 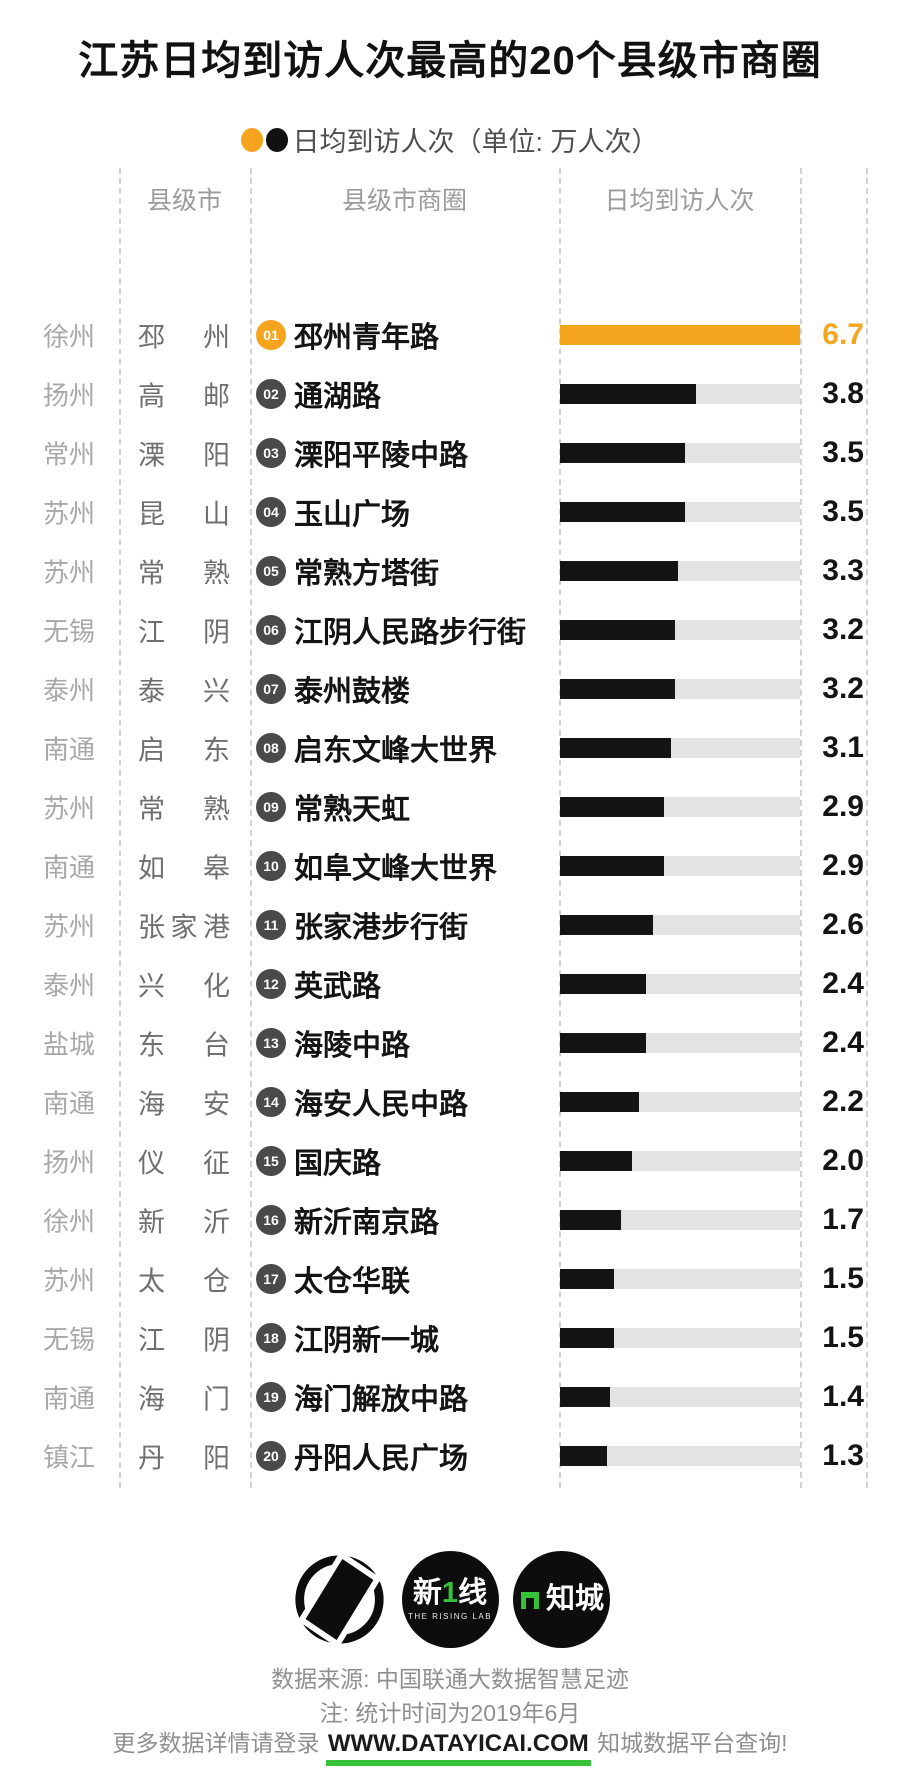 I want to click on district-name: 丹阳人民广场, so click(x=381, y=1459).